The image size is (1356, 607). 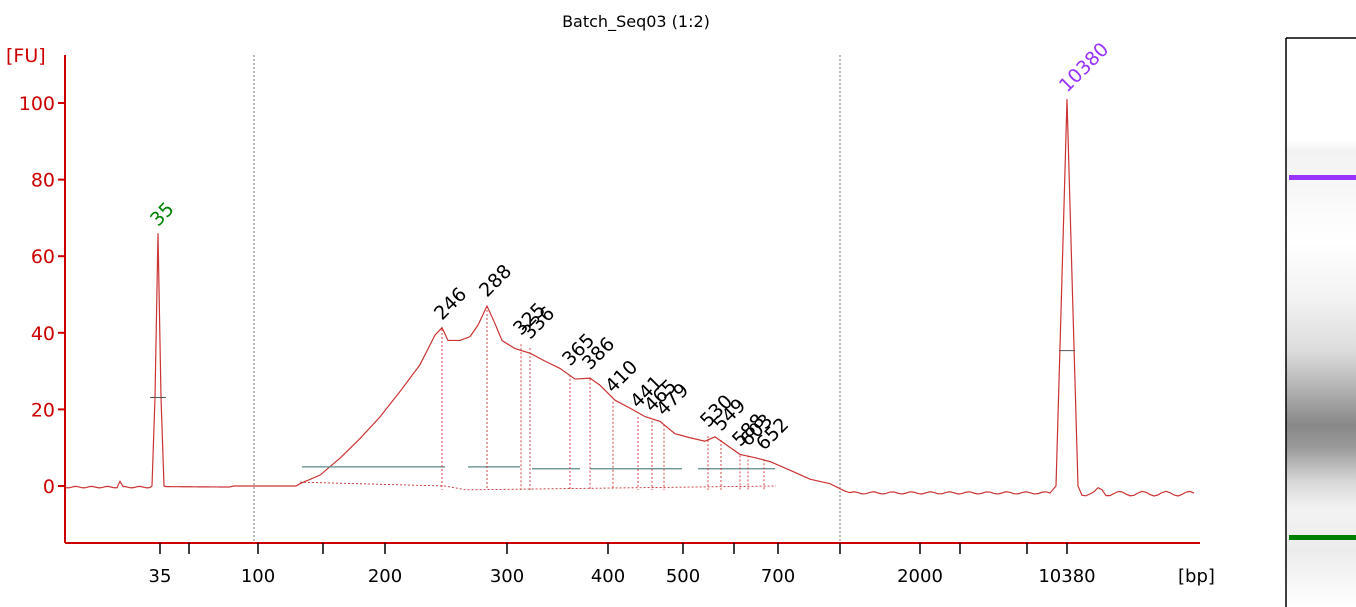 What do you see at coordinates (1196, 576) in the screenshot?
I see `x-axis-label: [bp]` at bounding box center [1196, 576].